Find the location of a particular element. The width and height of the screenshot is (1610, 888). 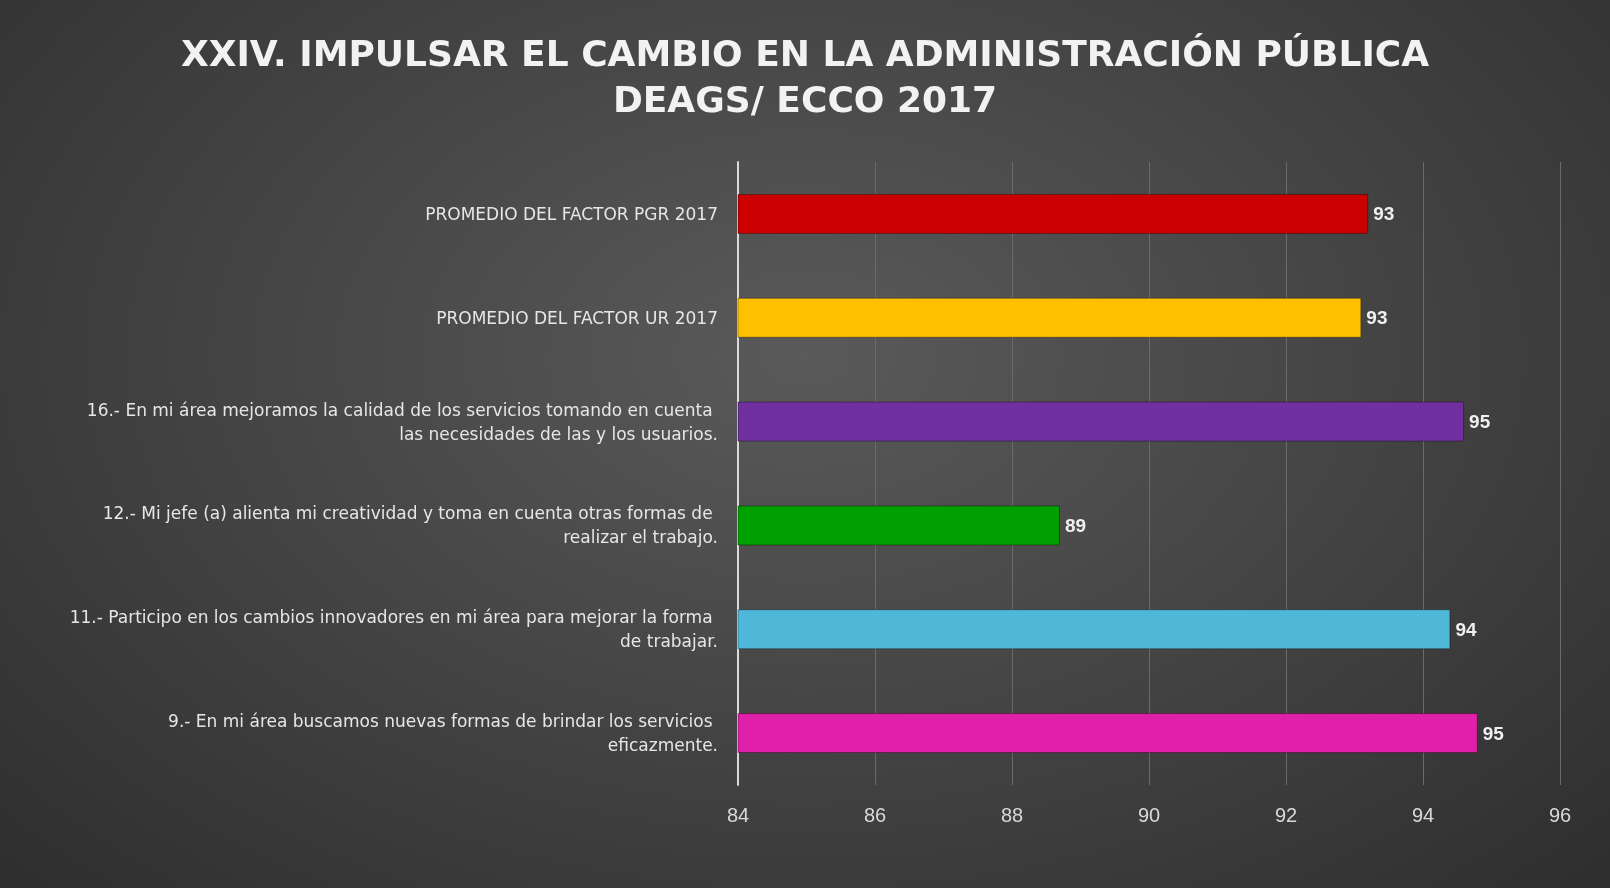

chart-title: XXIV. IMPULSAR EL CAMBIO EN LA ADMINISTRACIÓN PÚBLICA is located at coordinates (805, 53).